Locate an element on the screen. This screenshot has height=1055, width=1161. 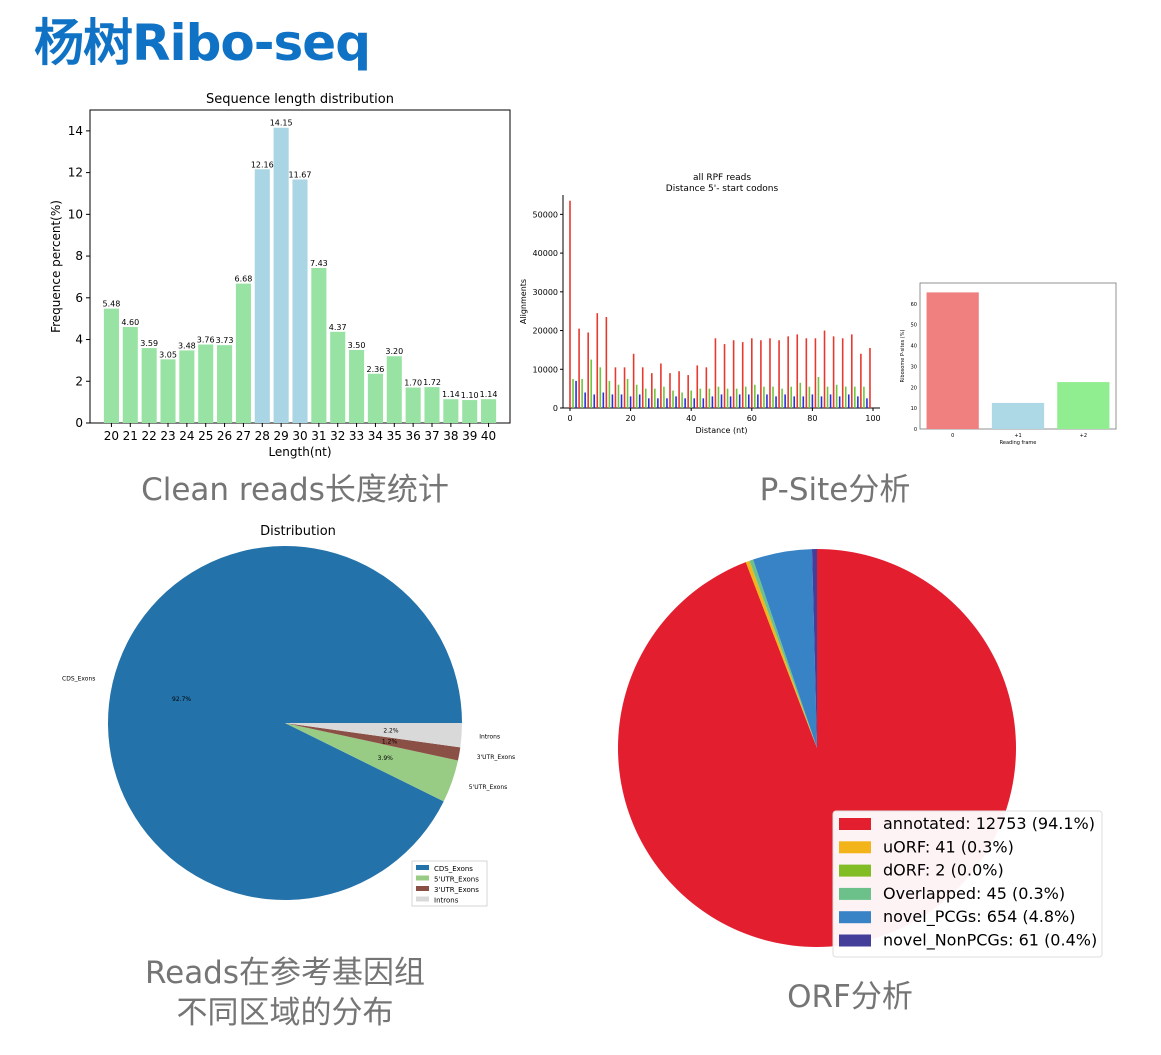
y-tick-label: 4 is located at coordinates (79, 340).